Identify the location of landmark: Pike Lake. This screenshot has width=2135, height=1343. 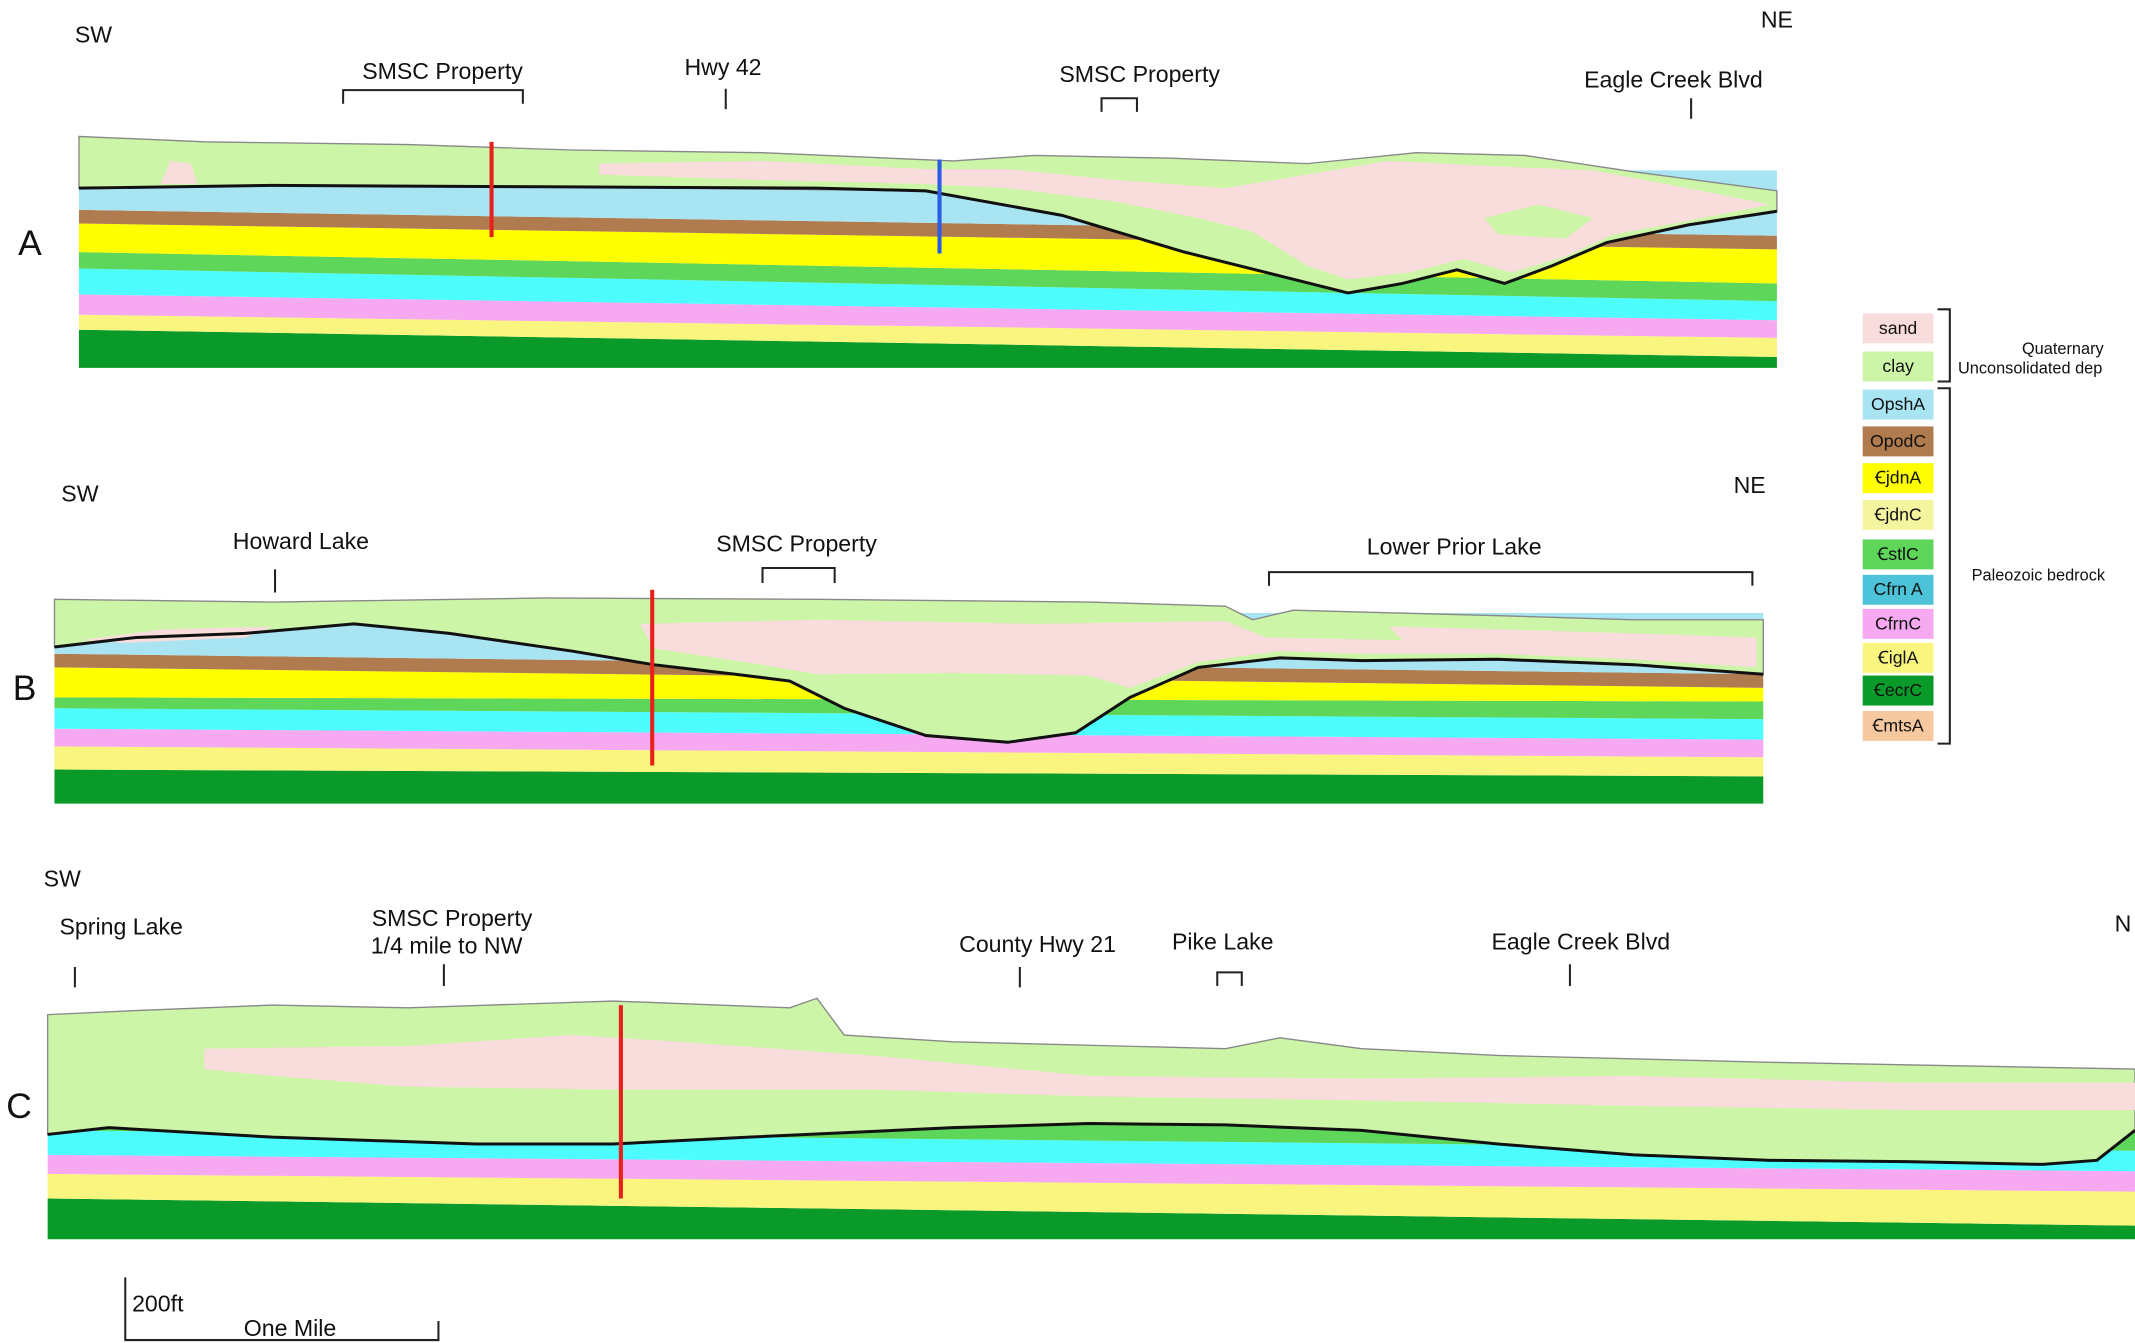
(1223, 941).